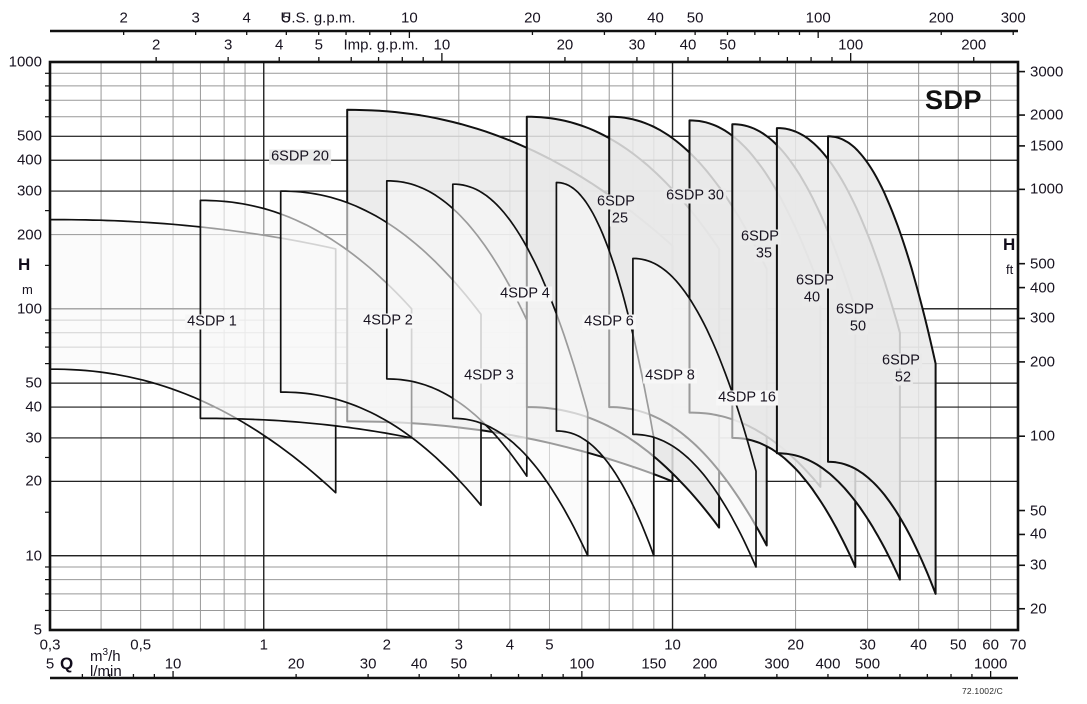  What do you see at coordinates (983, 691) in the screenshot?
I see `document-code: 72.1002/C` at bounding box center [983, 691].